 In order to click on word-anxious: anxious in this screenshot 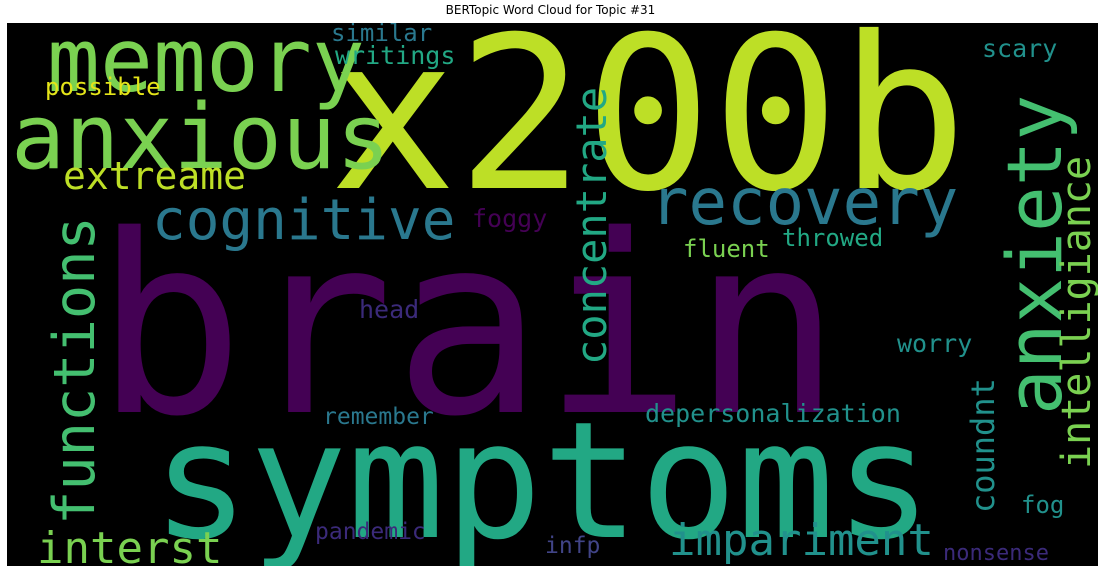, I will do `click(201, 137)`.